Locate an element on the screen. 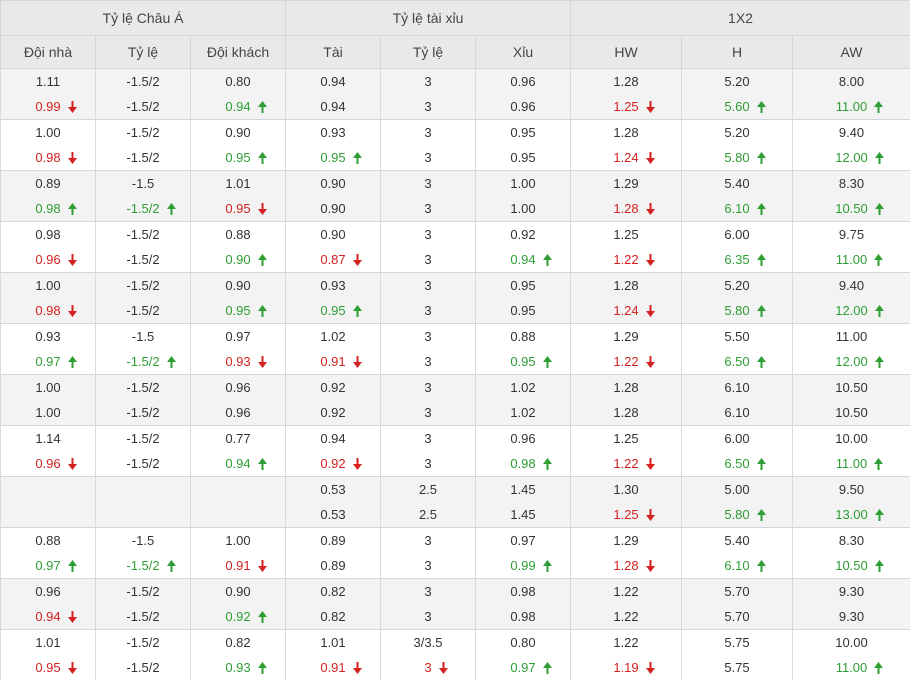 The image size is (910, 685). odds-value: 5.75 is located at coordinates (737, 642).